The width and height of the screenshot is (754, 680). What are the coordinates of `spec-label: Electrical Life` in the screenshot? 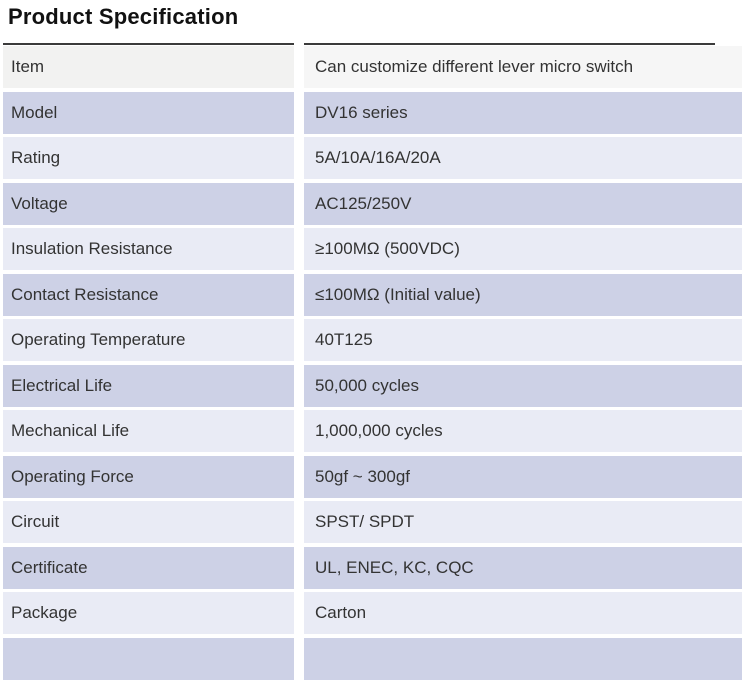 It's located at (148, 385).